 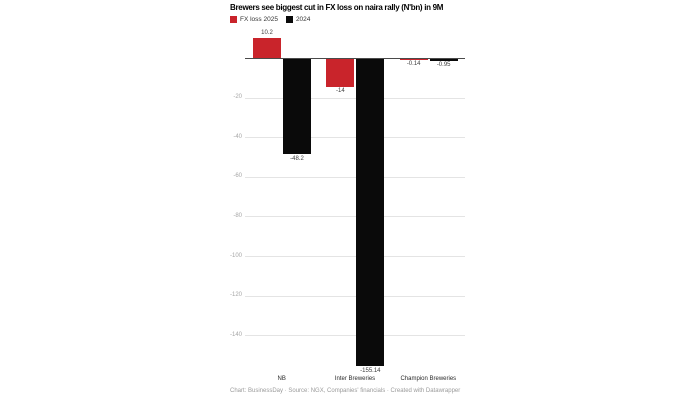 What do you see at coordinates (267, 32) in the screenshot?
I see `value-label: 10.2` at bounding box center [267, 32].